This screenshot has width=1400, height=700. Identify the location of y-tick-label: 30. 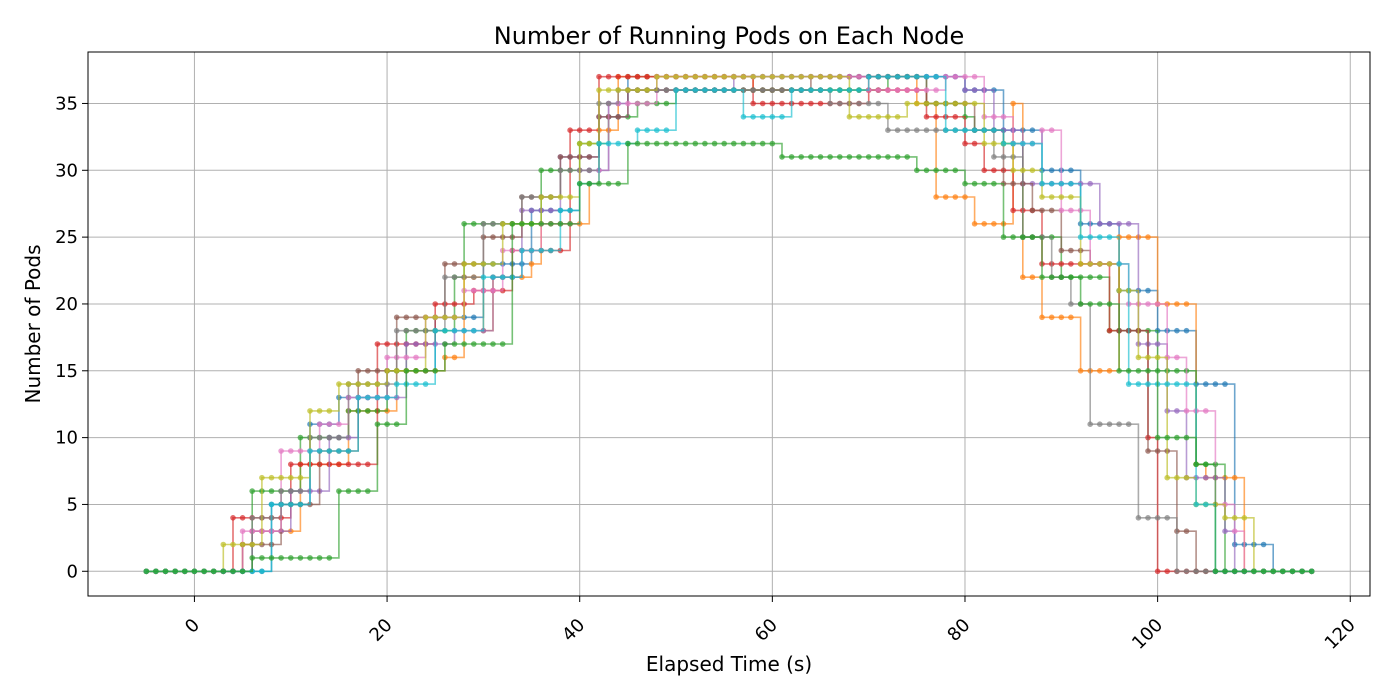
(66, 170).